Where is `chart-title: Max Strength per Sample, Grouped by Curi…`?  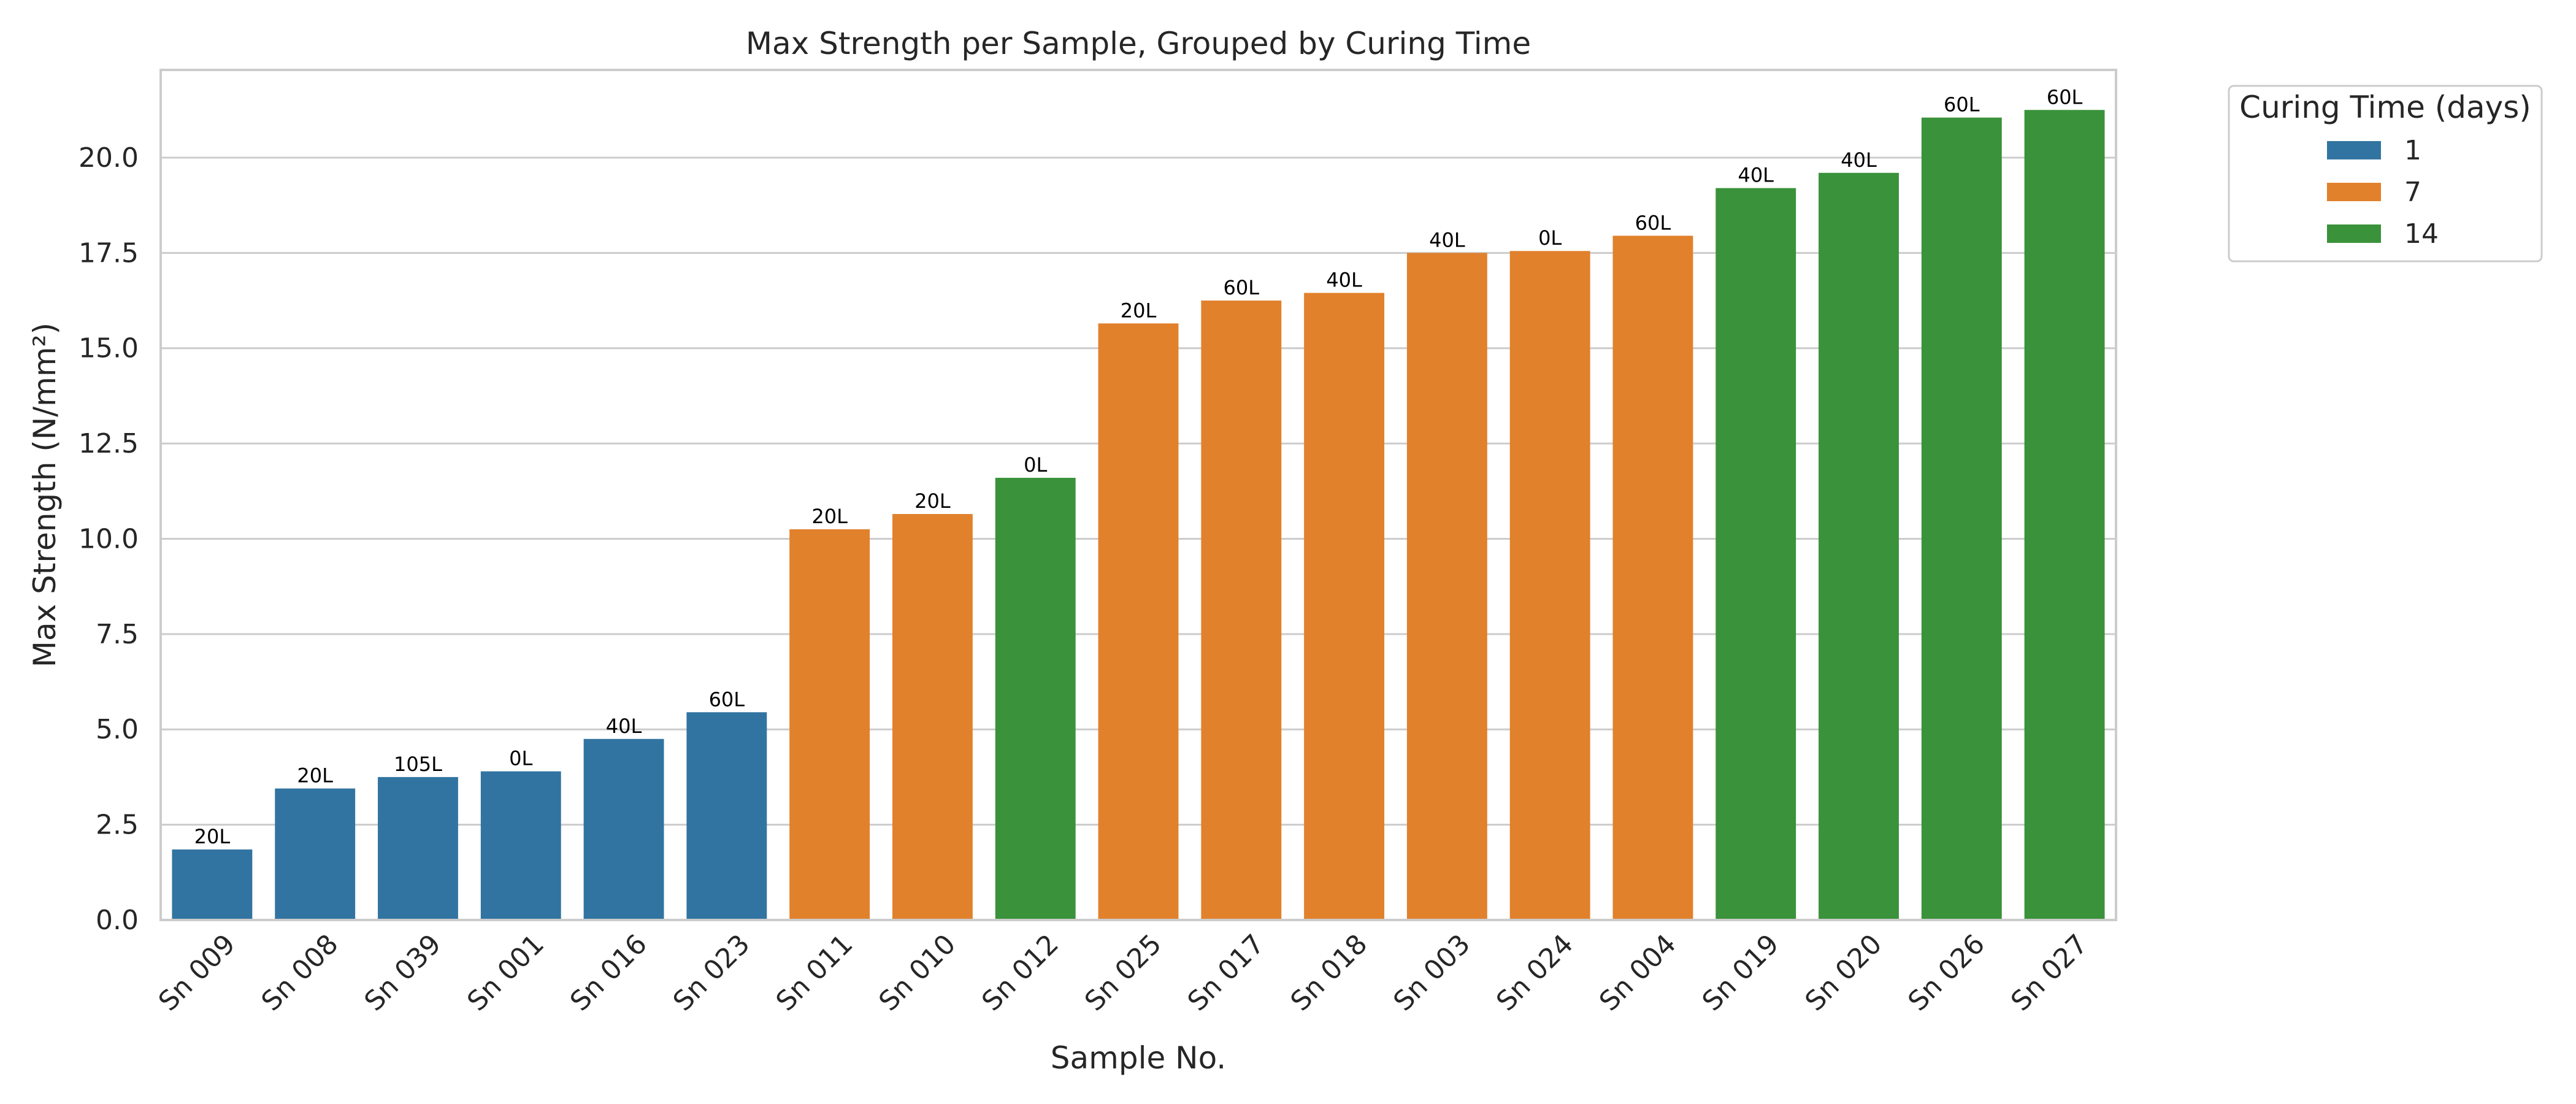
chart-title: Max Strength per Sample, Grouped by Curi… is located at coordinates (1138, 43).